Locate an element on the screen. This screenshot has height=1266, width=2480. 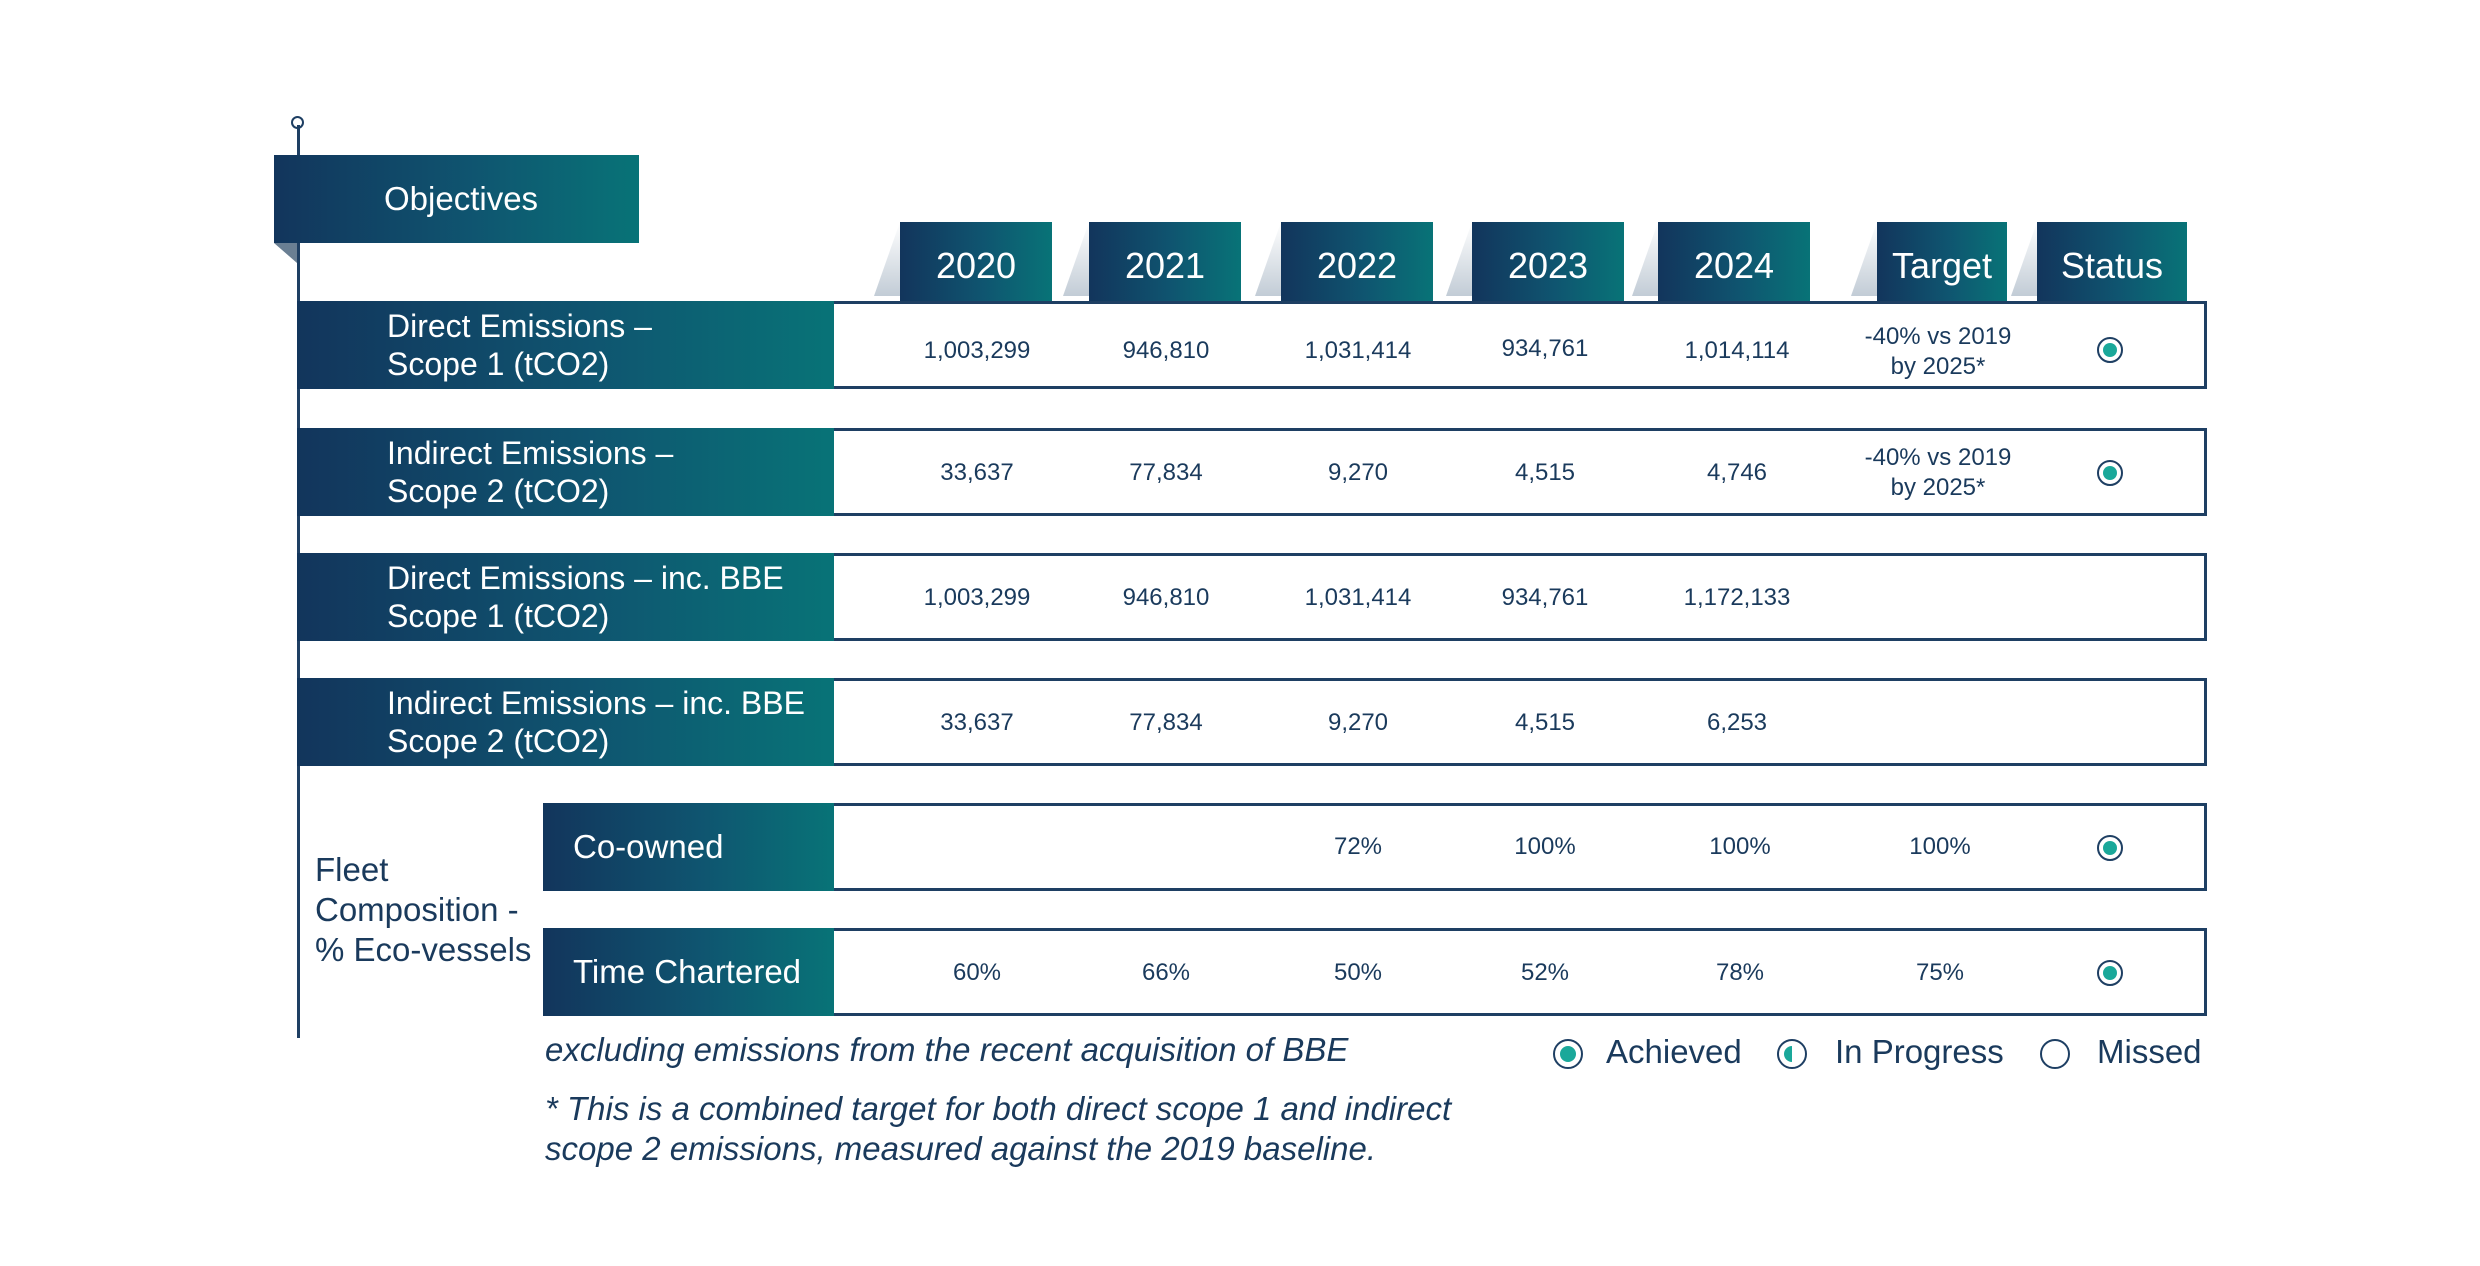
row-label: Co-owned is located at coordinates (688, 847).